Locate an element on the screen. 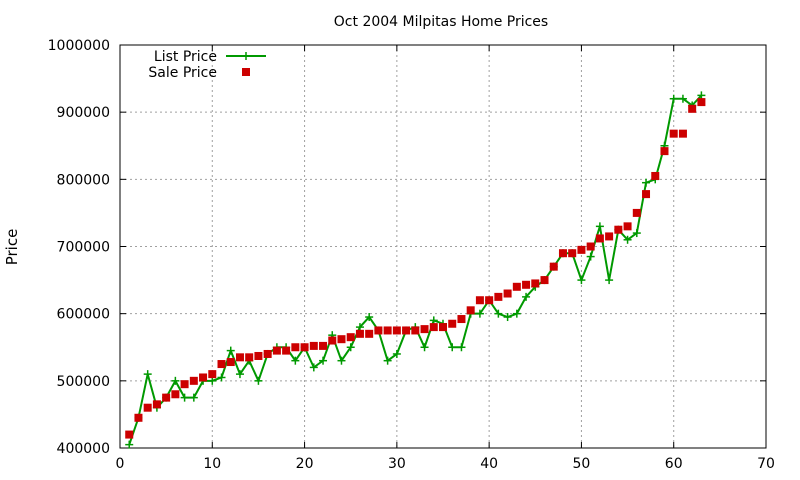 The height and width of the screenshot is (480, 800). y-tick-label: 800000 is located at coordinates (83, 180).